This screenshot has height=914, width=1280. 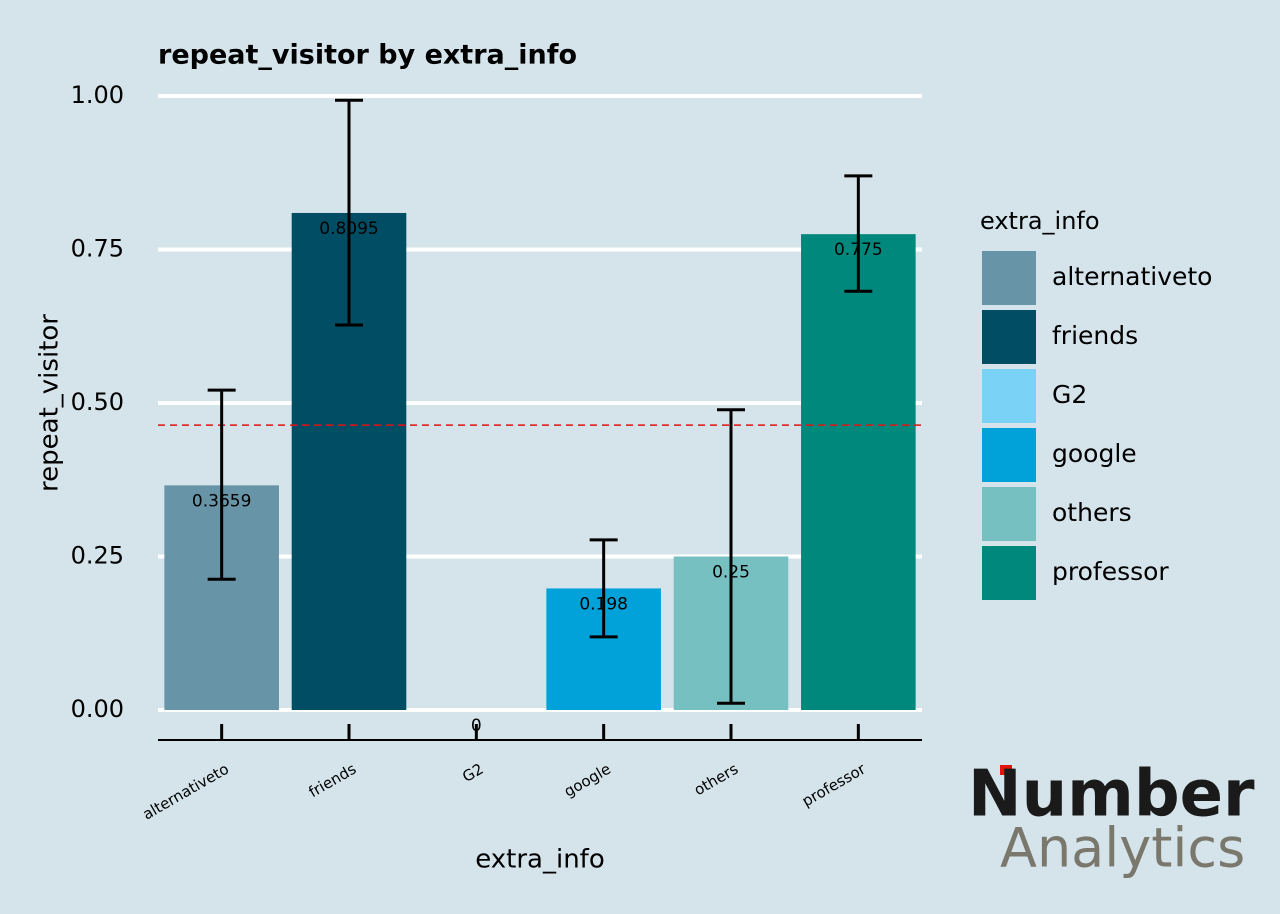 What do you see at coordinates (97, 402) in the screenshot?
I see `y-tick-label: 0.50` at bounding box center [97, 402].